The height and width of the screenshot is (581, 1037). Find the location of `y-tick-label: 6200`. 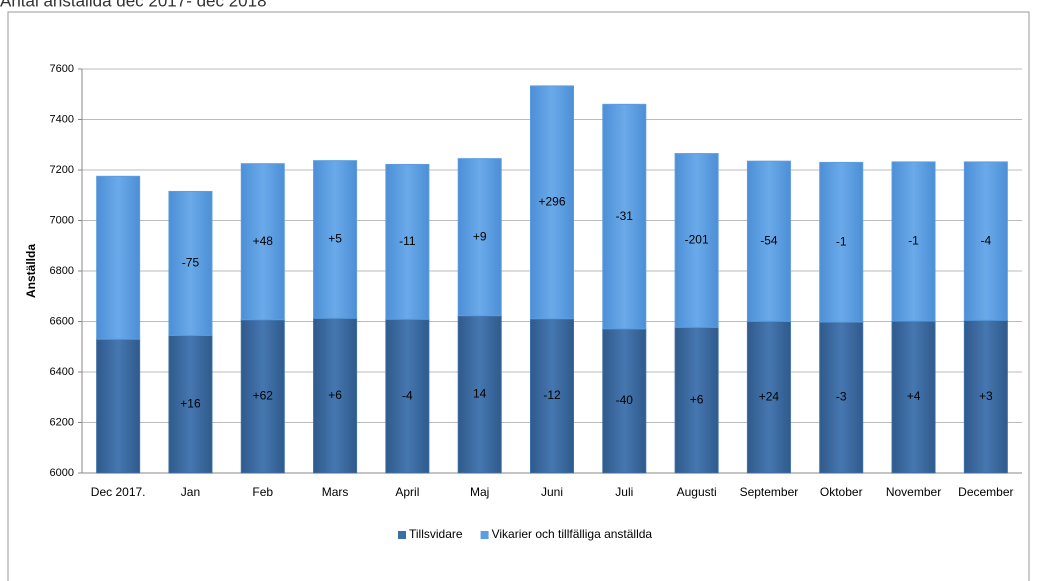

y-tick-label: 6200 is located at coordinates (62, 422).